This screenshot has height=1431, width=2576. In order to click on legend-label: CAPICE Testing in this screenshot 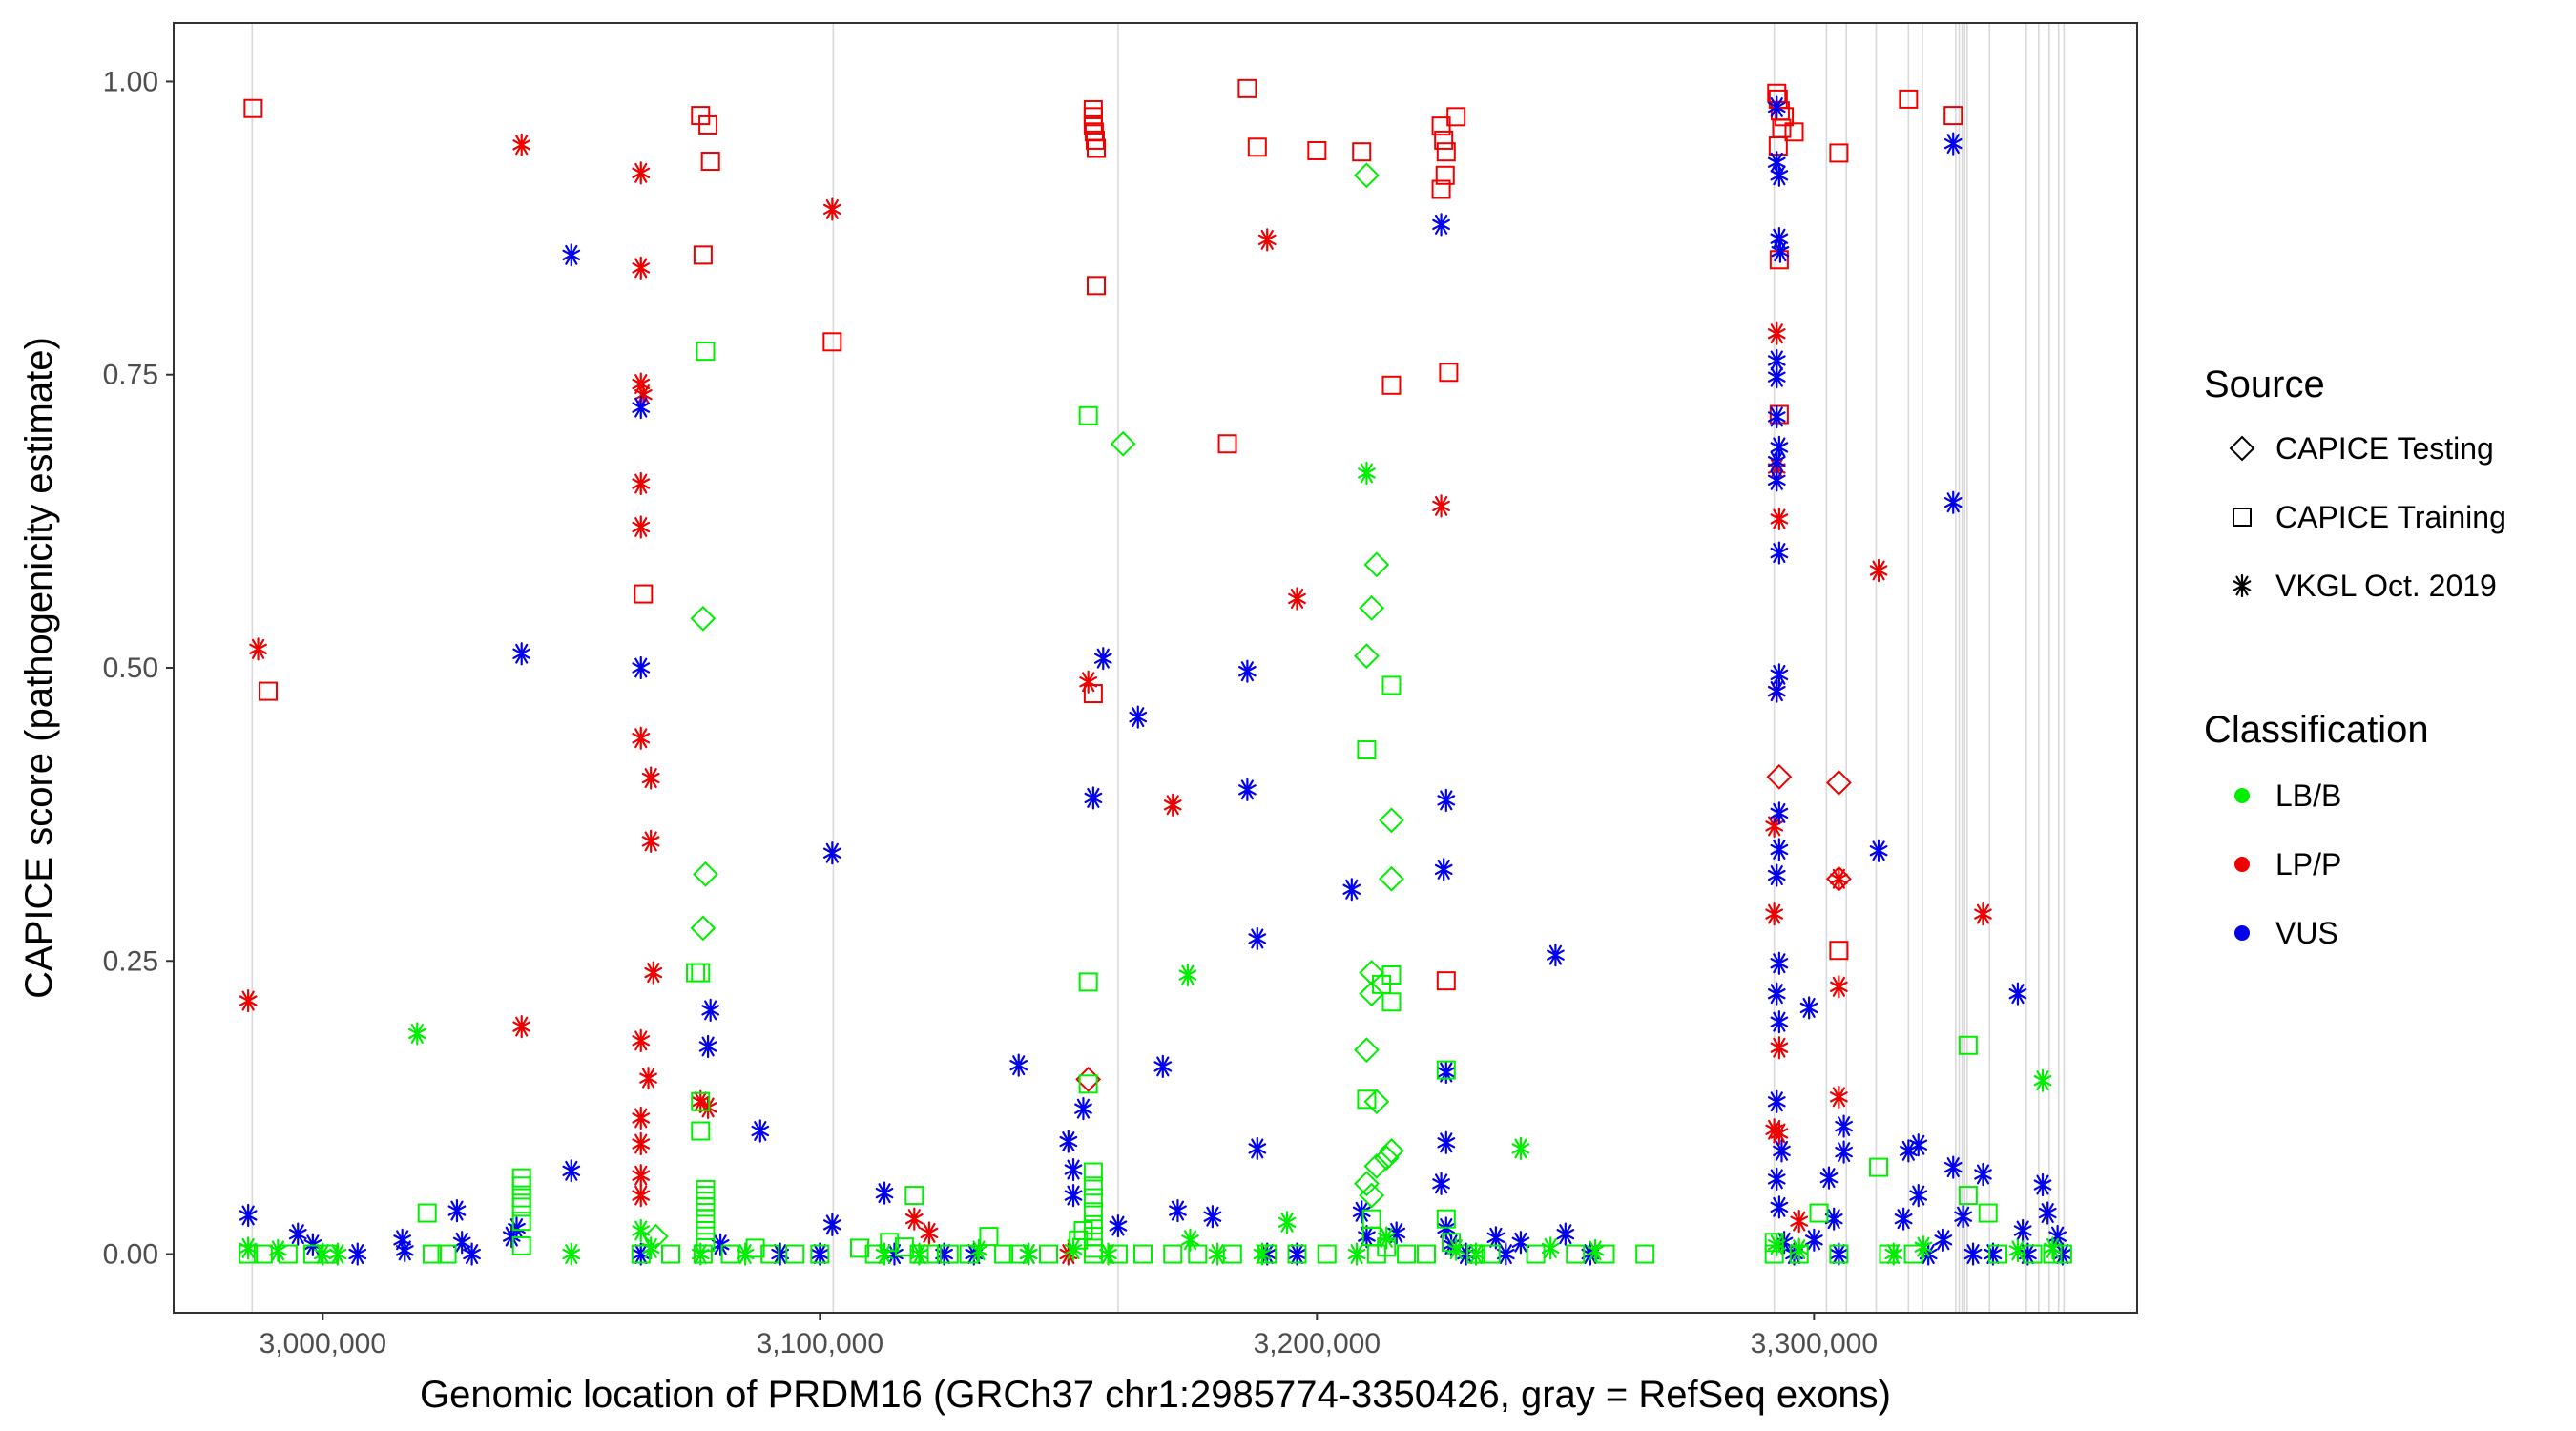, I will do `click(2384, 448)`.